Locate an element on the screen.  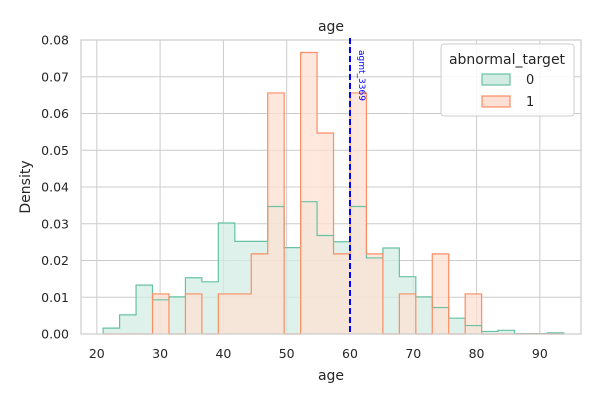
y-tick-label: 0.00 is located at coordinates (55, 334).